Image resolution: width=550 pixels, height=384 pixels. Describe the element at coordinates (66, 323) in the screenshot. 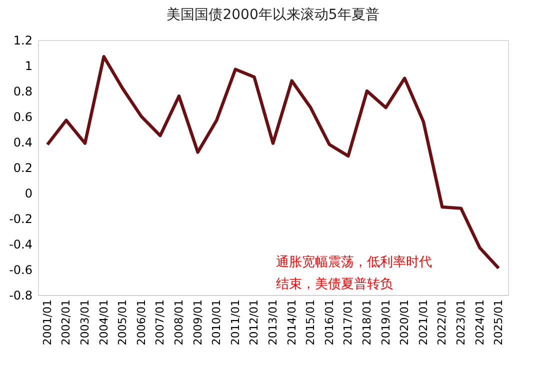

I see `x-tick-label: 2002/01` at that location.